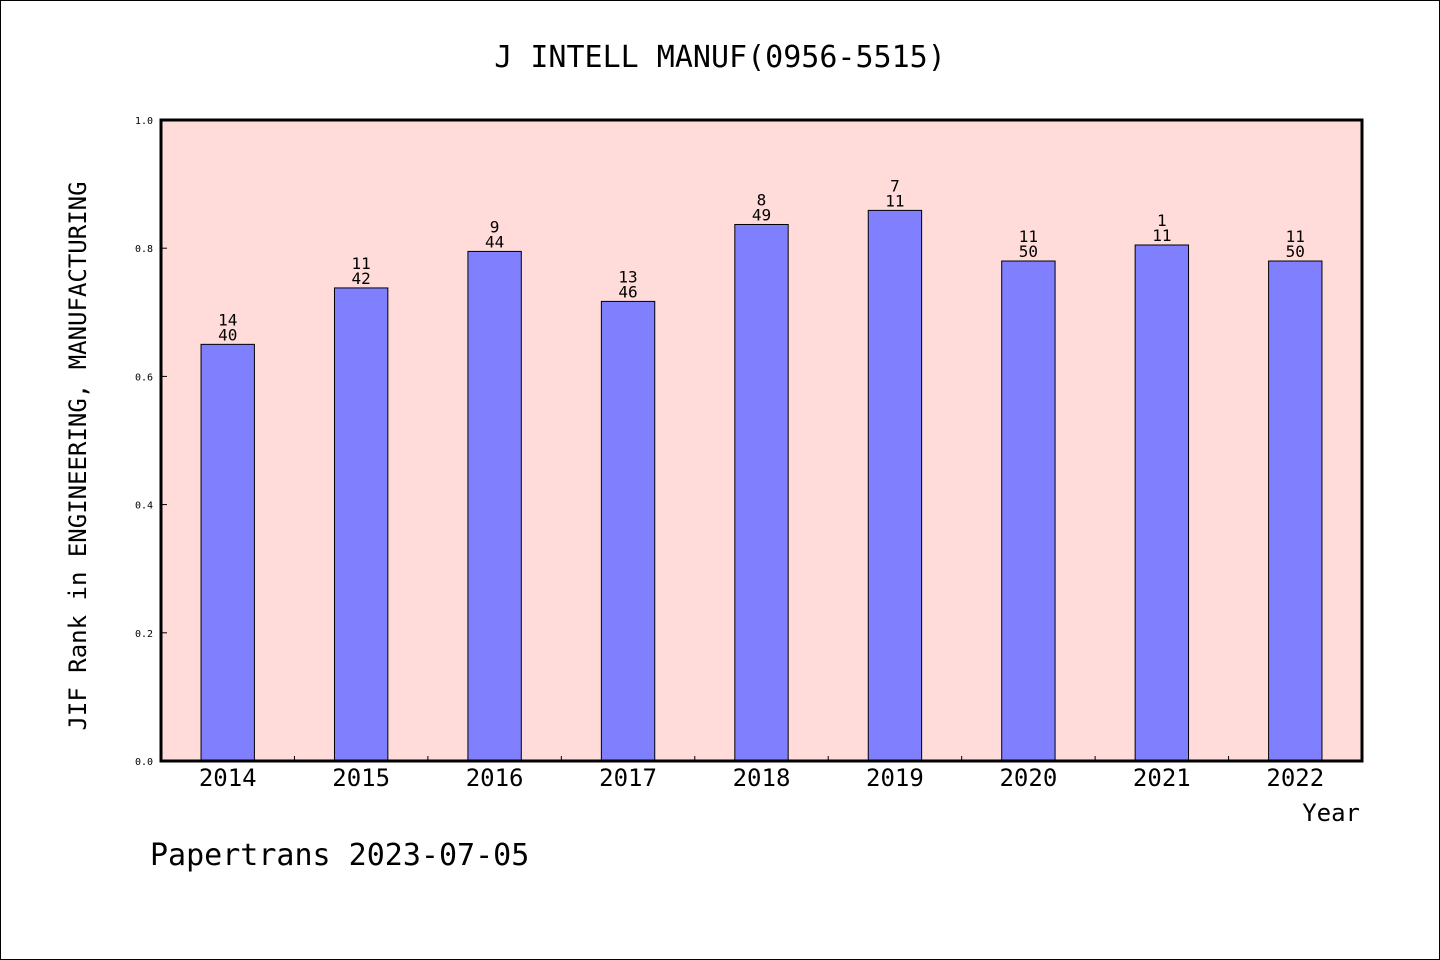 This screenshot has width=1440, height=960. Describe the element at coordinates (144, 506) in the screenshot. I see `y-tick-label: 0.4` at that location.